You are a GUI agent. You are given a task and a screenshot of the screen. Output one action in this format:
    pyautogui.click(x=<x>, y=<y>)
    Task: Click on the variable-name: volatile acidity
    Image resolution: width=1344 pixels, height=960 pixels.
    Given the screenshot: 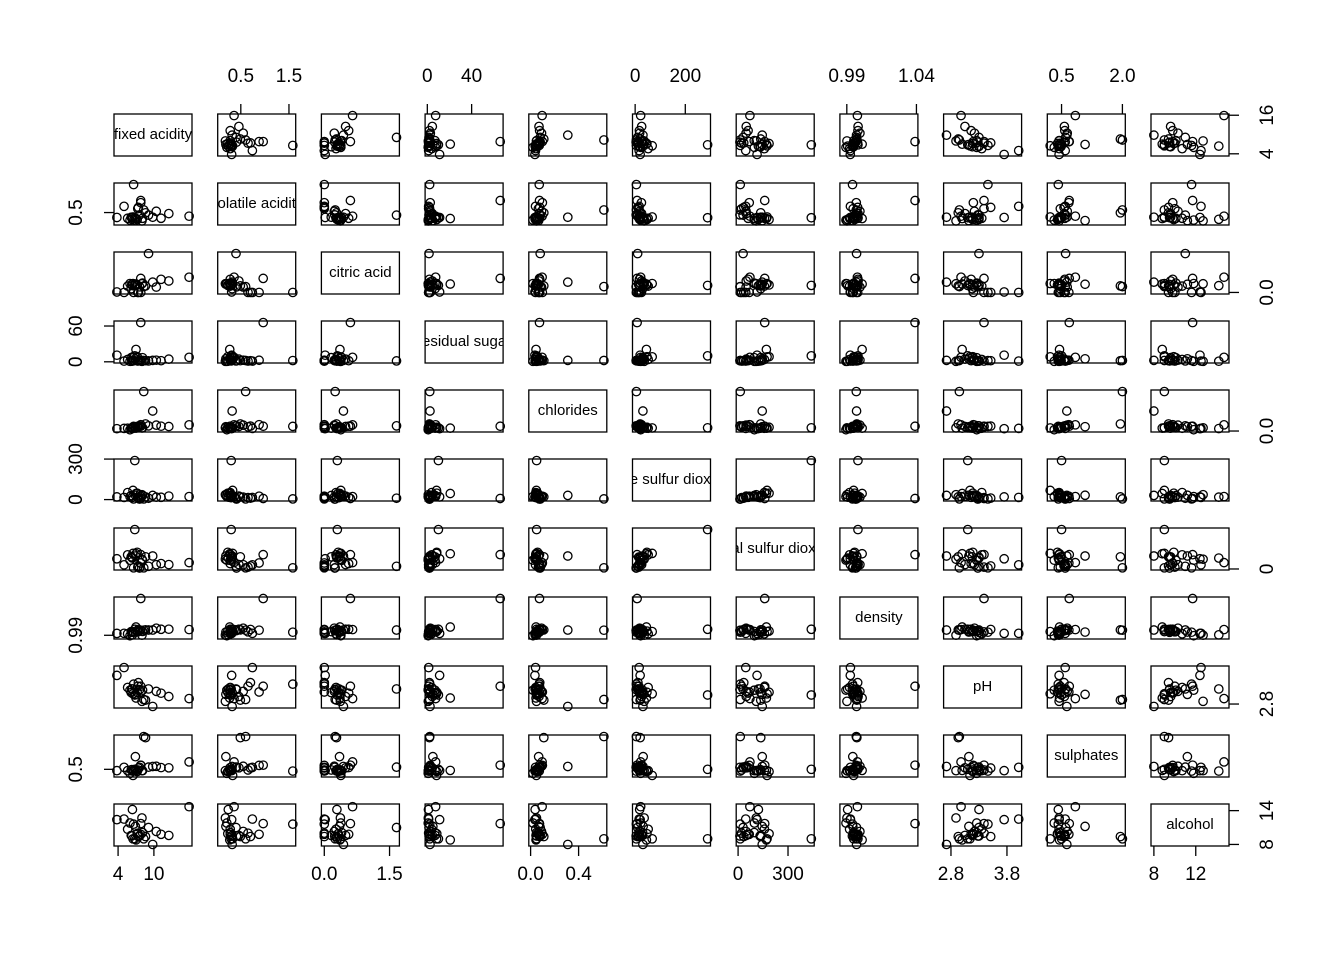 What is the action you would take?
    pyautogui.click(x=257, y=203)
    